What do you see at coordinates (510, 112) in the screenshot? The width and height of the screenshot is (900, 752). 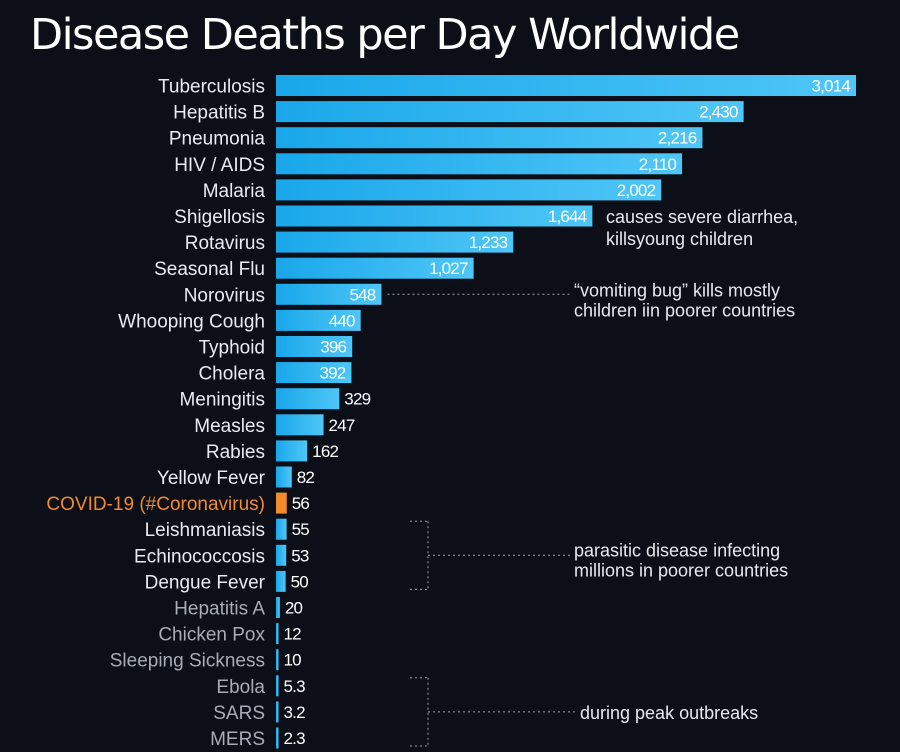 I see `bar-hepatitis-b` at bounding box center [510, 112].